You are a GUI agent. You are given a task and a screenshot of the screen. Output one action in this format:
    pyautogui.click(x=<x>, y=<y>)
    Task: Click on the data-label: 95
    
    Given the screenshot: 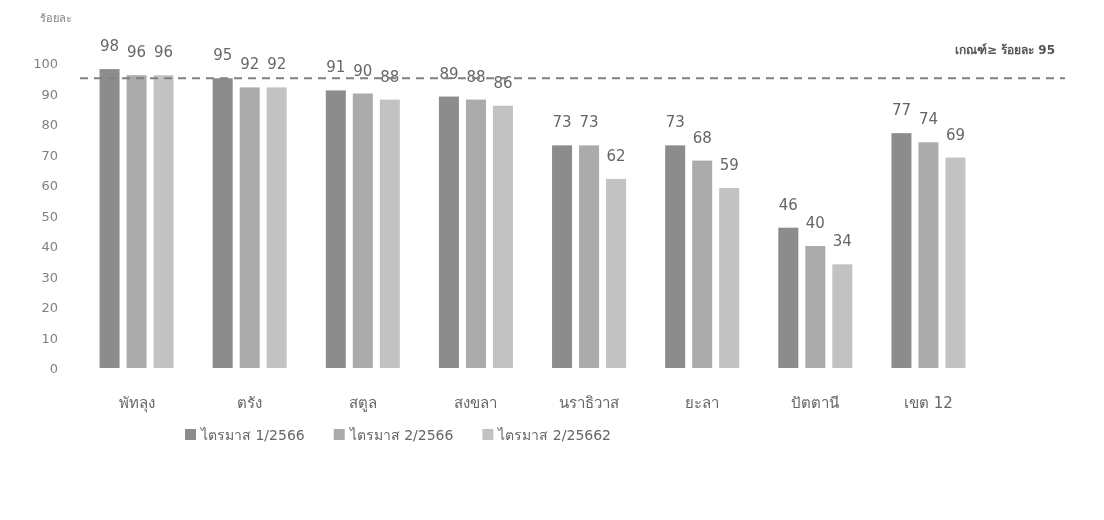 What is the action you would take?
    pyautogui.click(x=223, y=55)
    